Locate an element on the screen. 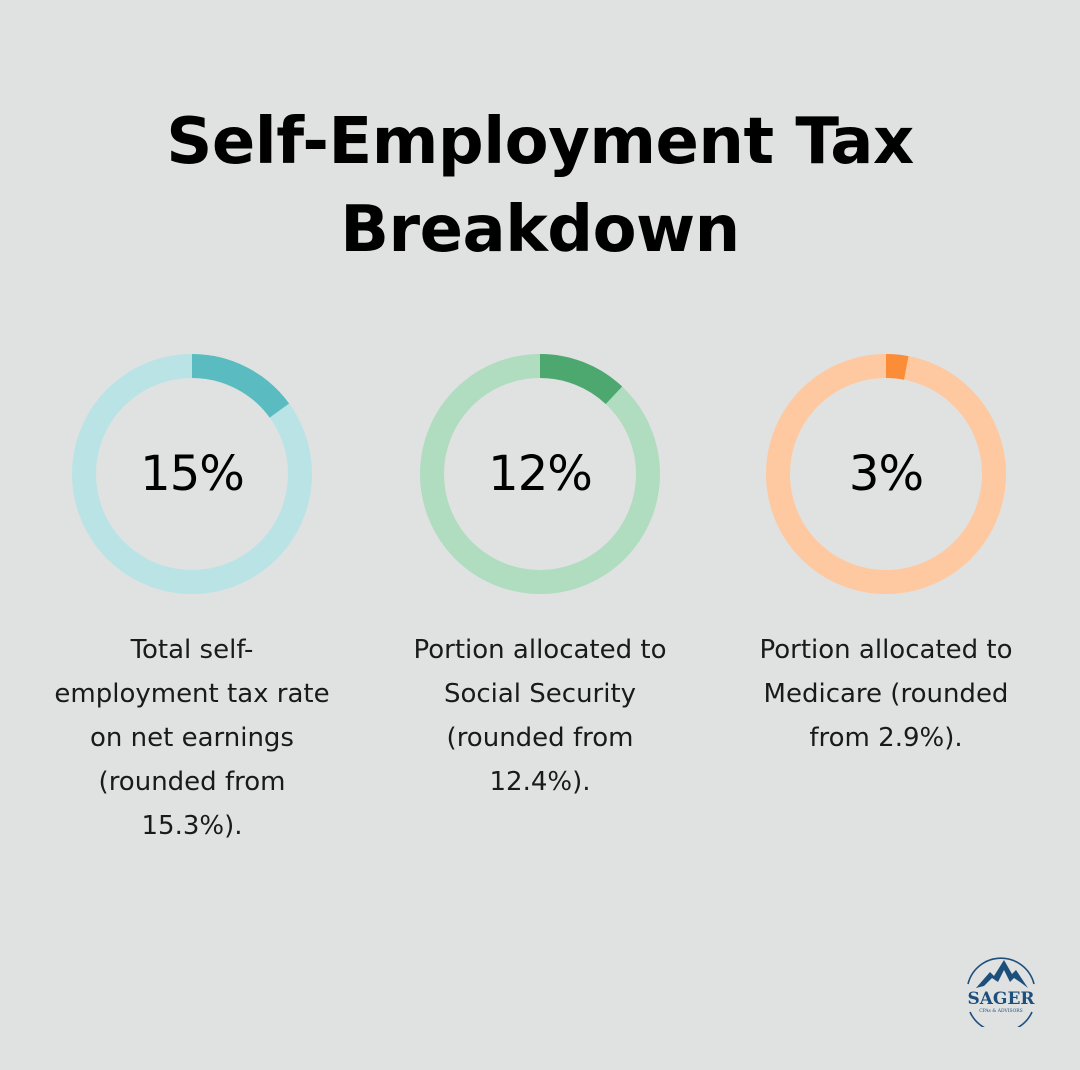 The height and width of the screenshot is (1070, 1080). svg-text: CPAs & ADVISORS is located at coordinates (1001, 1011).